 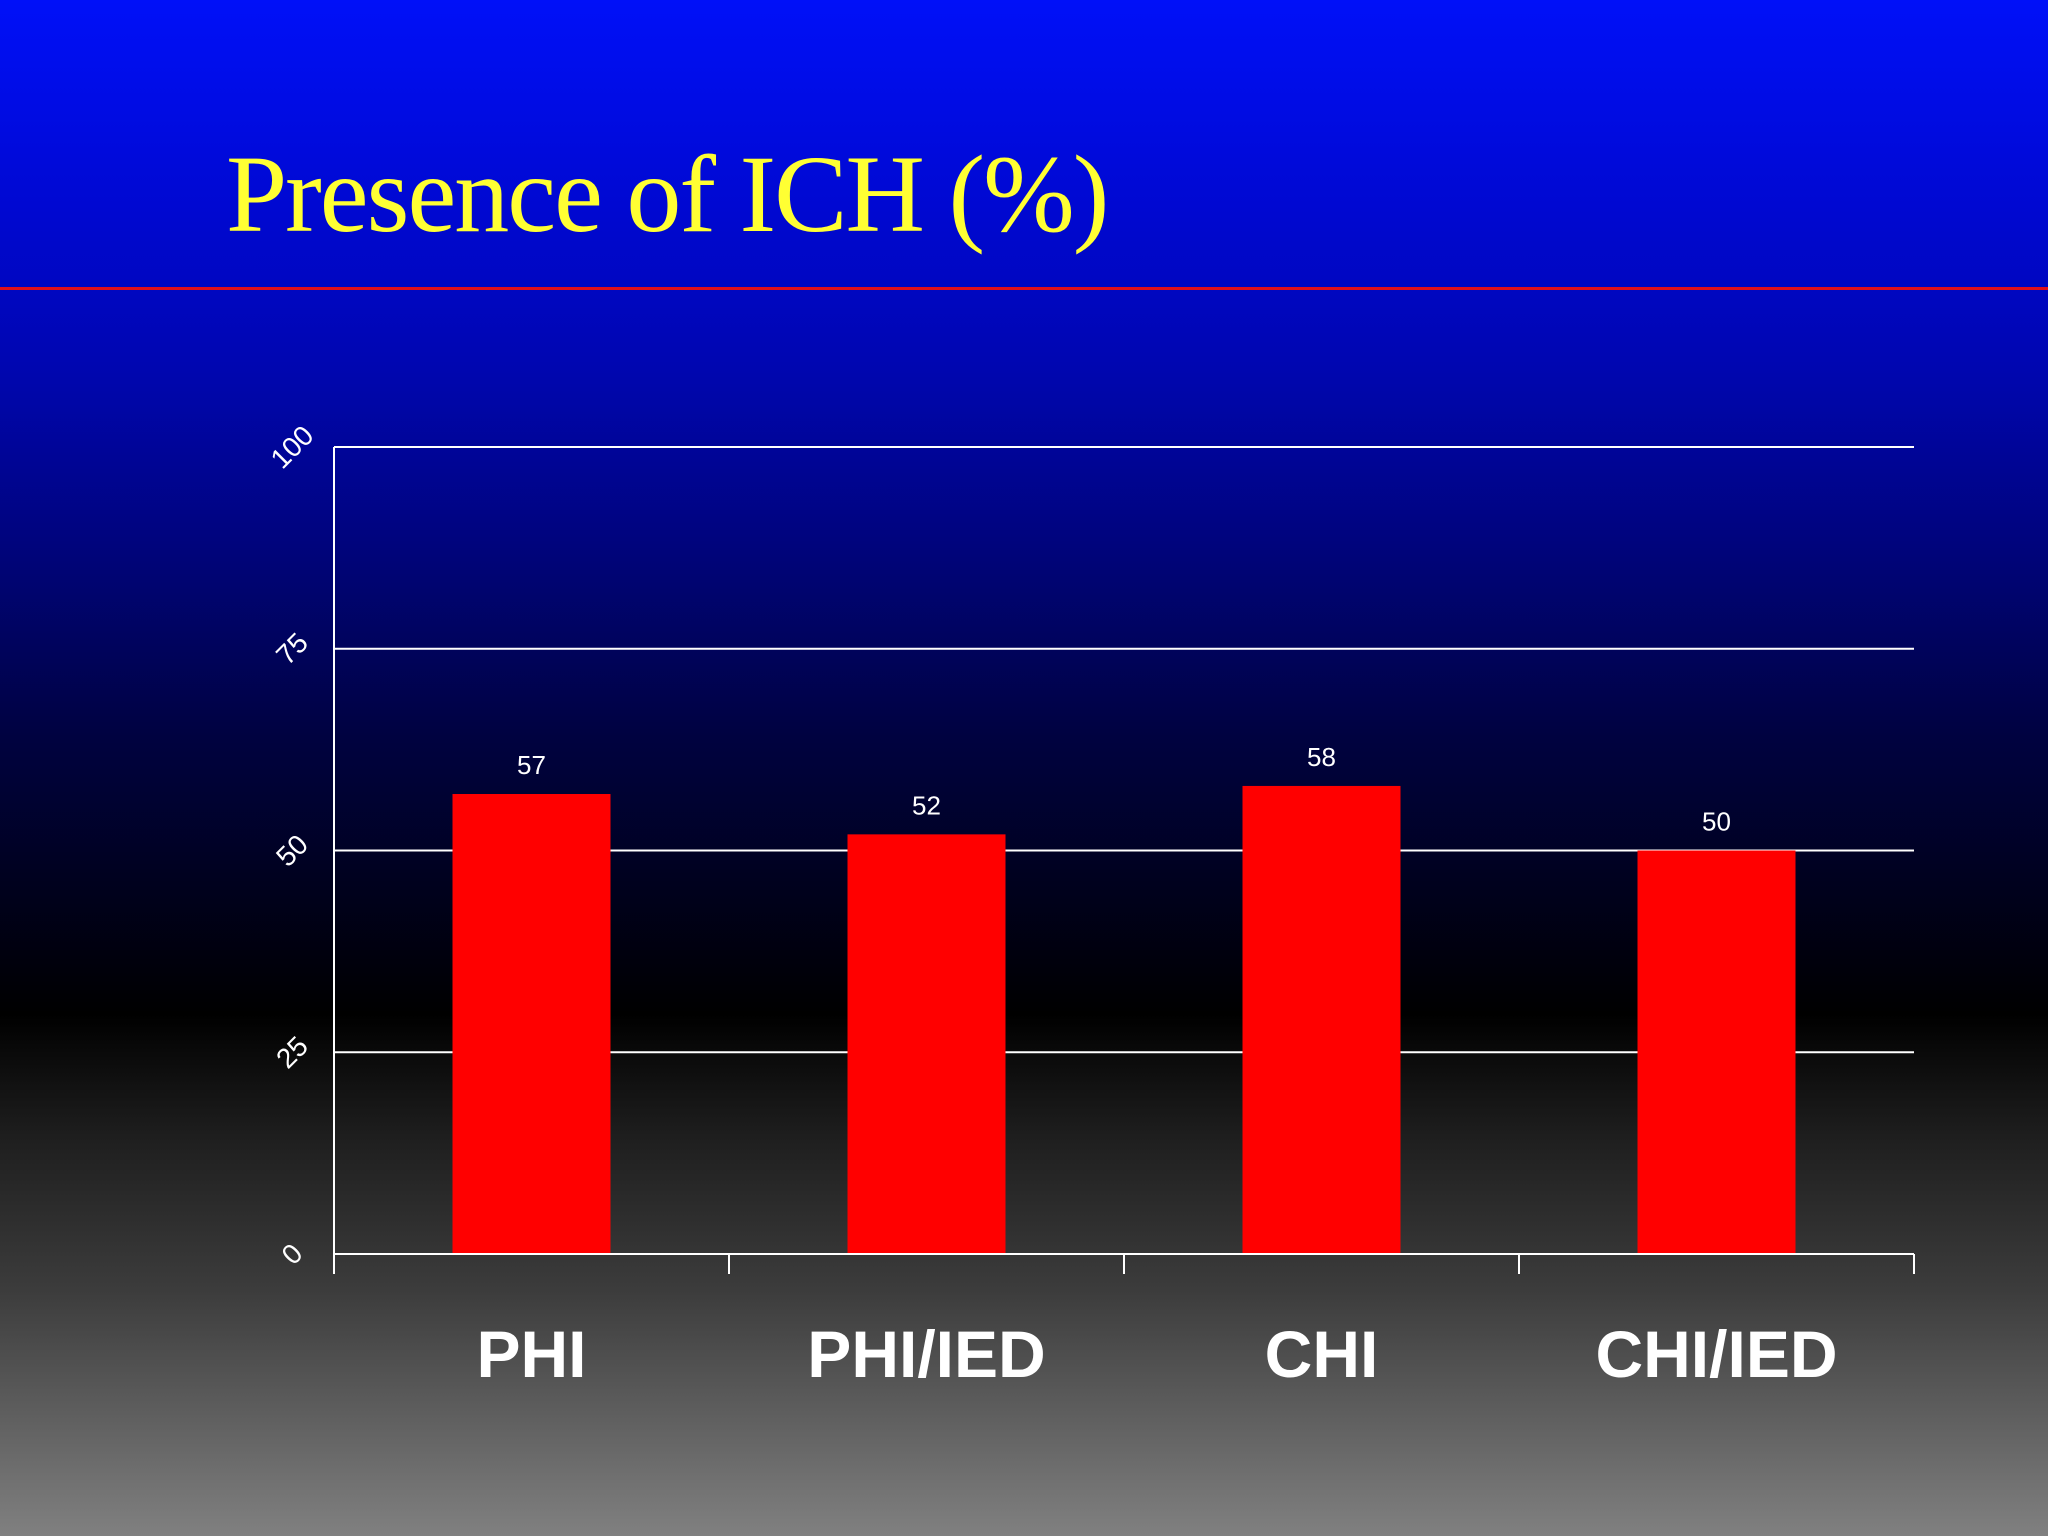 I want to click on category-label-phi: PHI, so click(x=531, y=1354).